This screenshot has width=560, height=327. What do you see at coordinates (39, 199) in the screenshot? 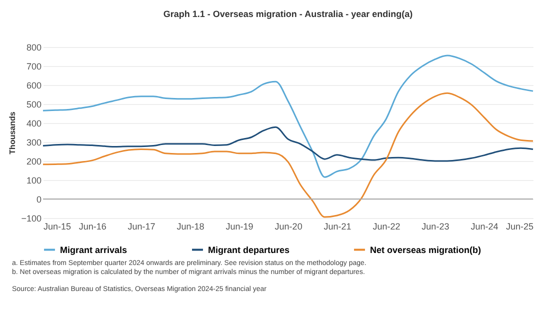
I see `y-tick-label: 0` at bounding box center [39, 199].